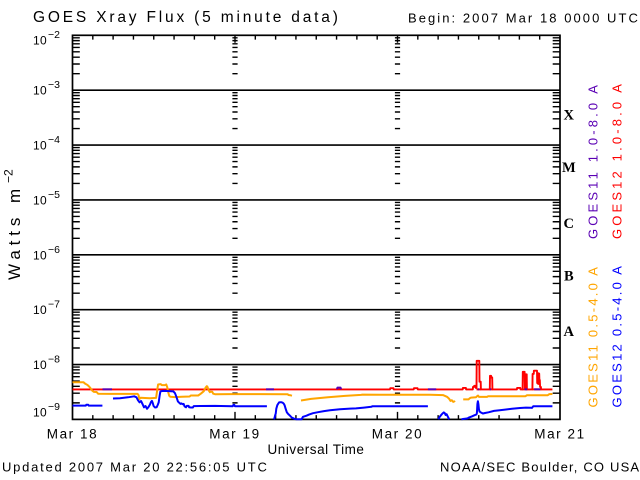 This screenshot has height=480, width=640. What do you see at coordinates (569, 116) in the screenshot?
I see `svg-text: X` at bounding box center [569, 116].